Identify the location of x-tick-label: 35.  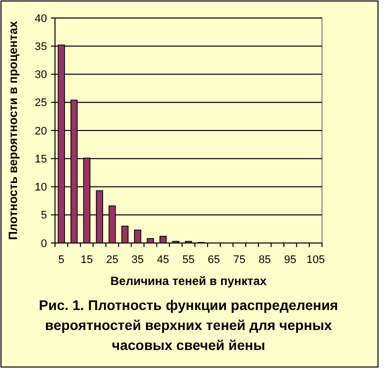
(138, 260).